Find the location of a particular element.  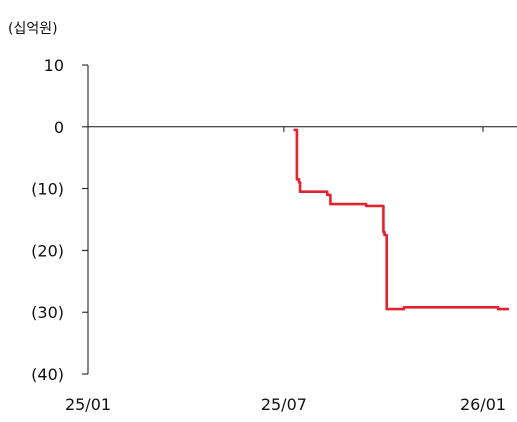

y-tick-label: (20) is located at coordinates (47, 250).